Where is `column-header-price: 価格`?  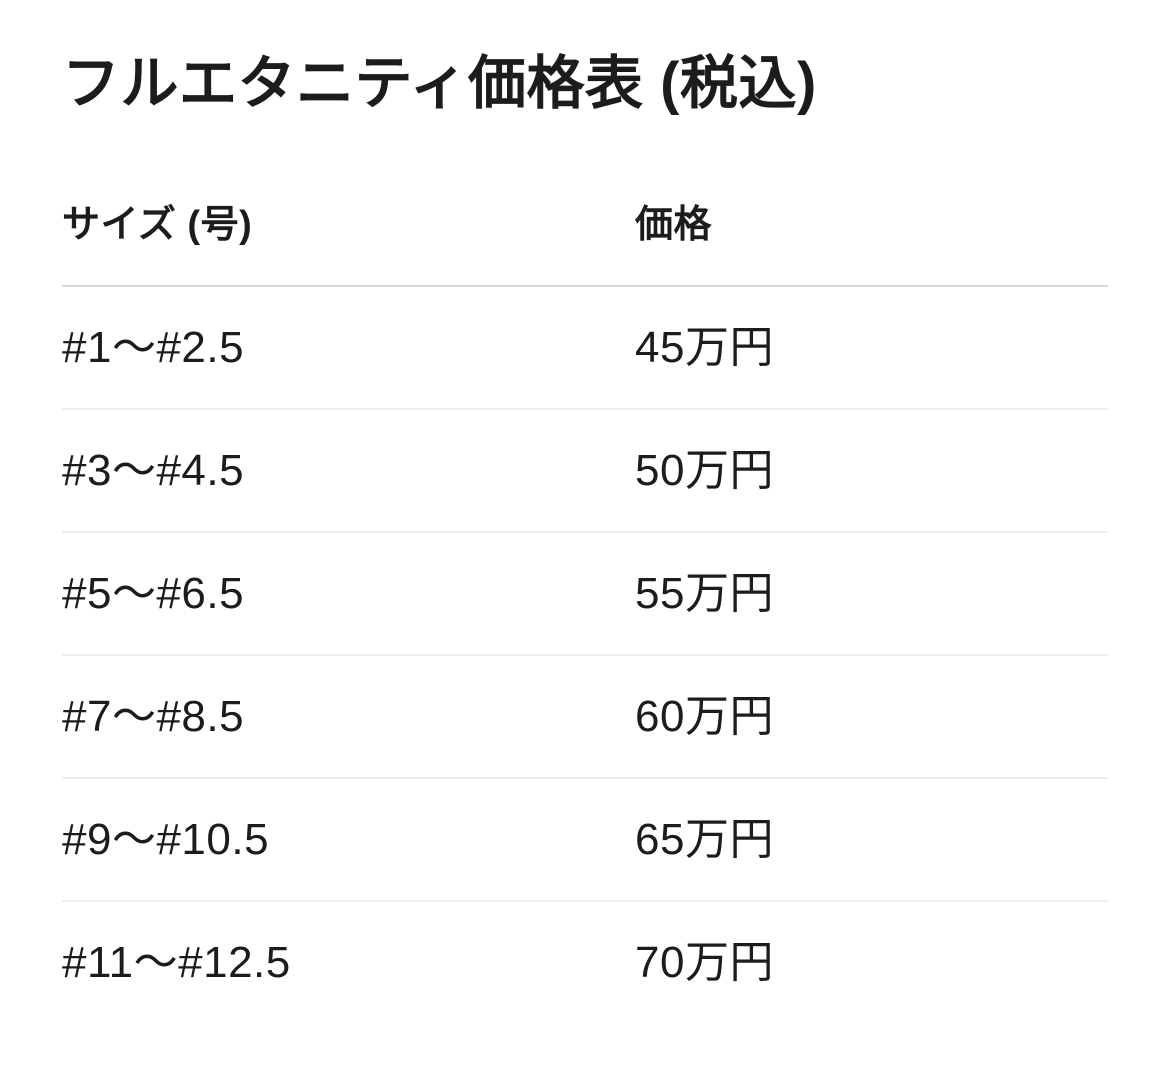
column-header-price: 価格 is located at coordinates (674, 225).